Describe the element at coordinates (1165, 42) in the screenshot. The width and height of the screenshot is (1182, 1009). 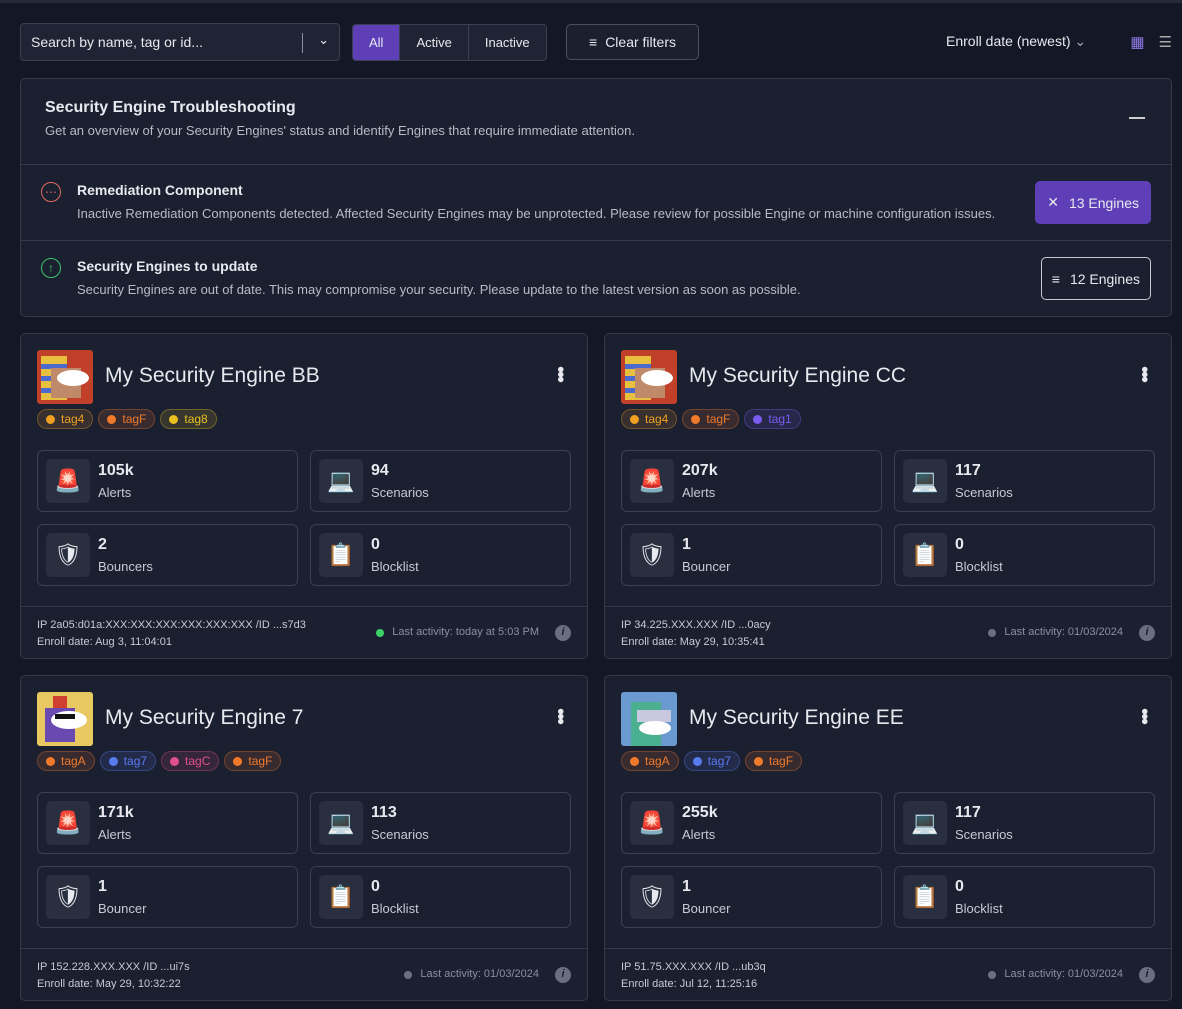
I see `list-view-icon: ☰` at that location.